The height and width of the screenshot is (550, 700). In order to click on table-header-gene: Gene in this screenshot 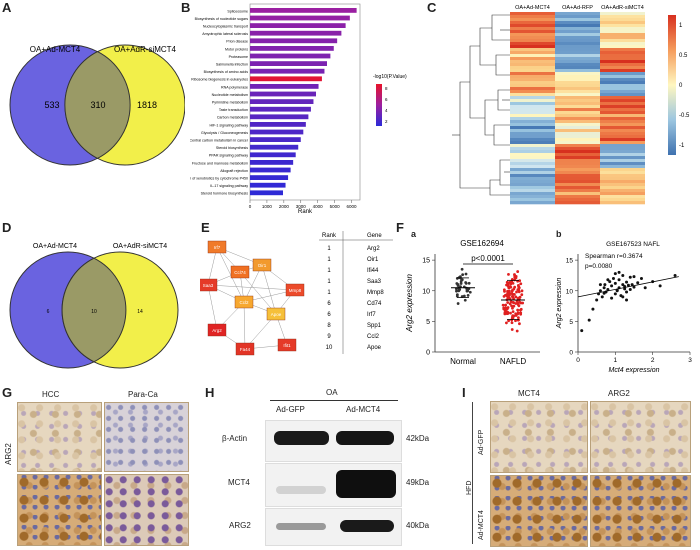, I will do `click(374, 236)`.